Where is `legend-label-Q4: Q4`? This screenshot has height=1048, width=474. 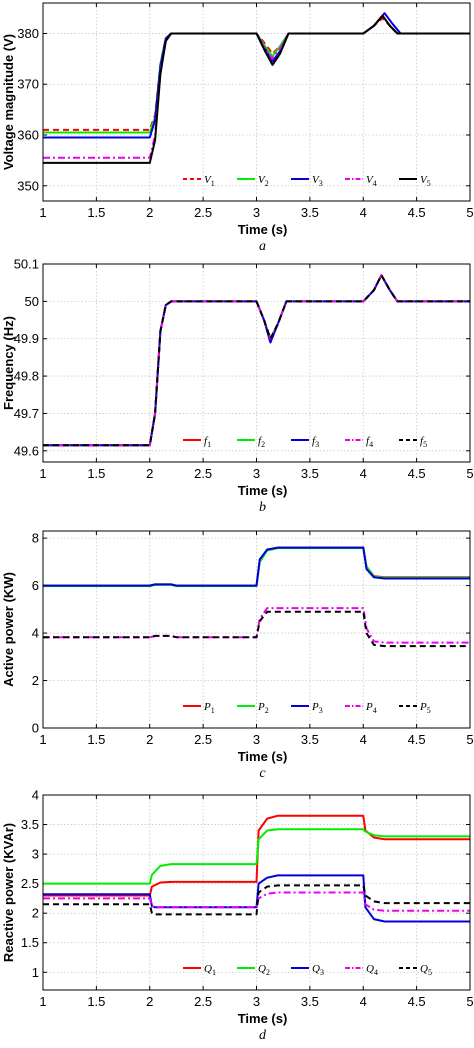 legend-label-Q4: Q4 is located at coordinates (372, 970).